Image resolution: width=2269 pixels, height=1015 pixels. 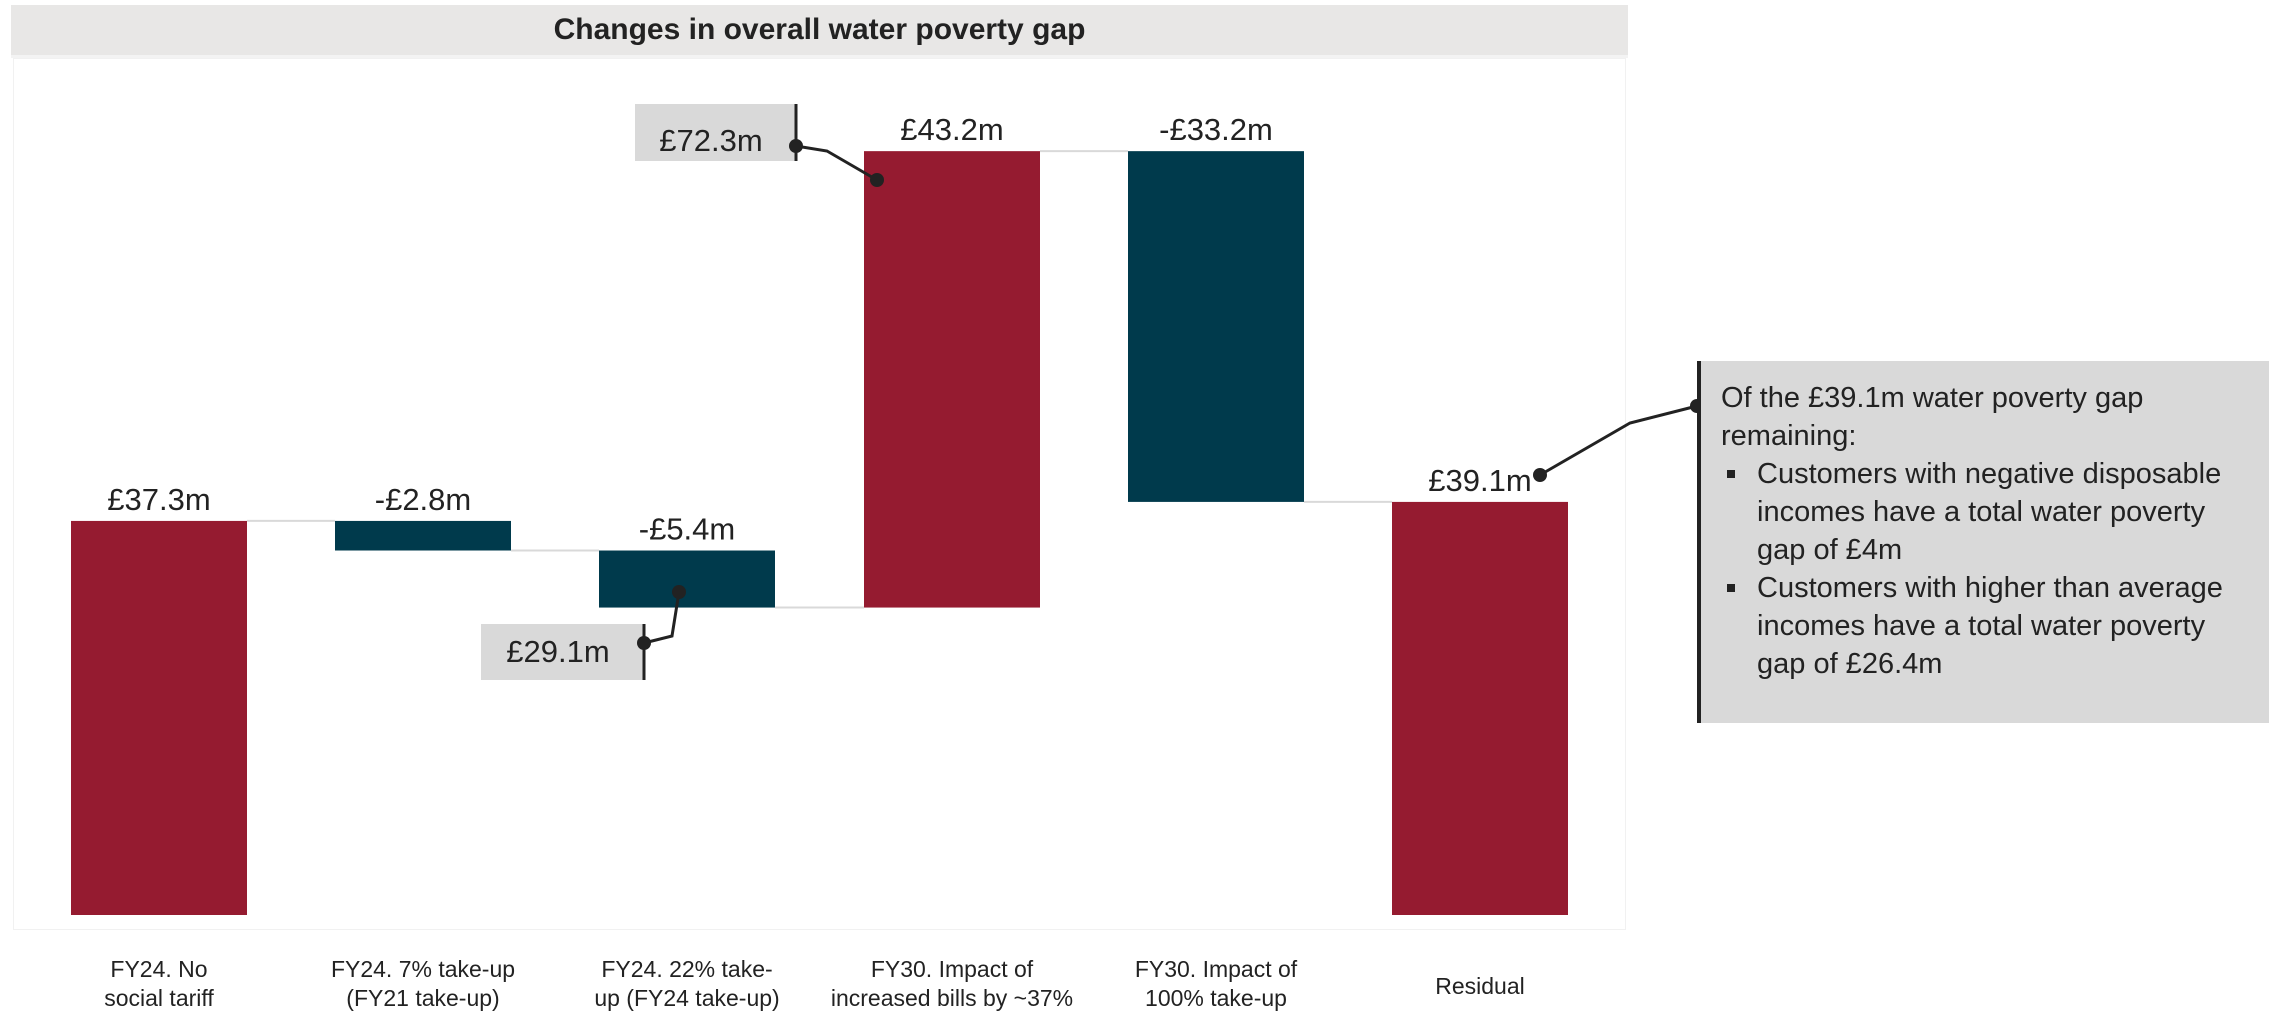 What do you see at coordinates (423, 983) in the screenshot?
I see `x-tick-label: FY24. 7% take-up (FY21 take-up)` at bounding box center [423, 983].